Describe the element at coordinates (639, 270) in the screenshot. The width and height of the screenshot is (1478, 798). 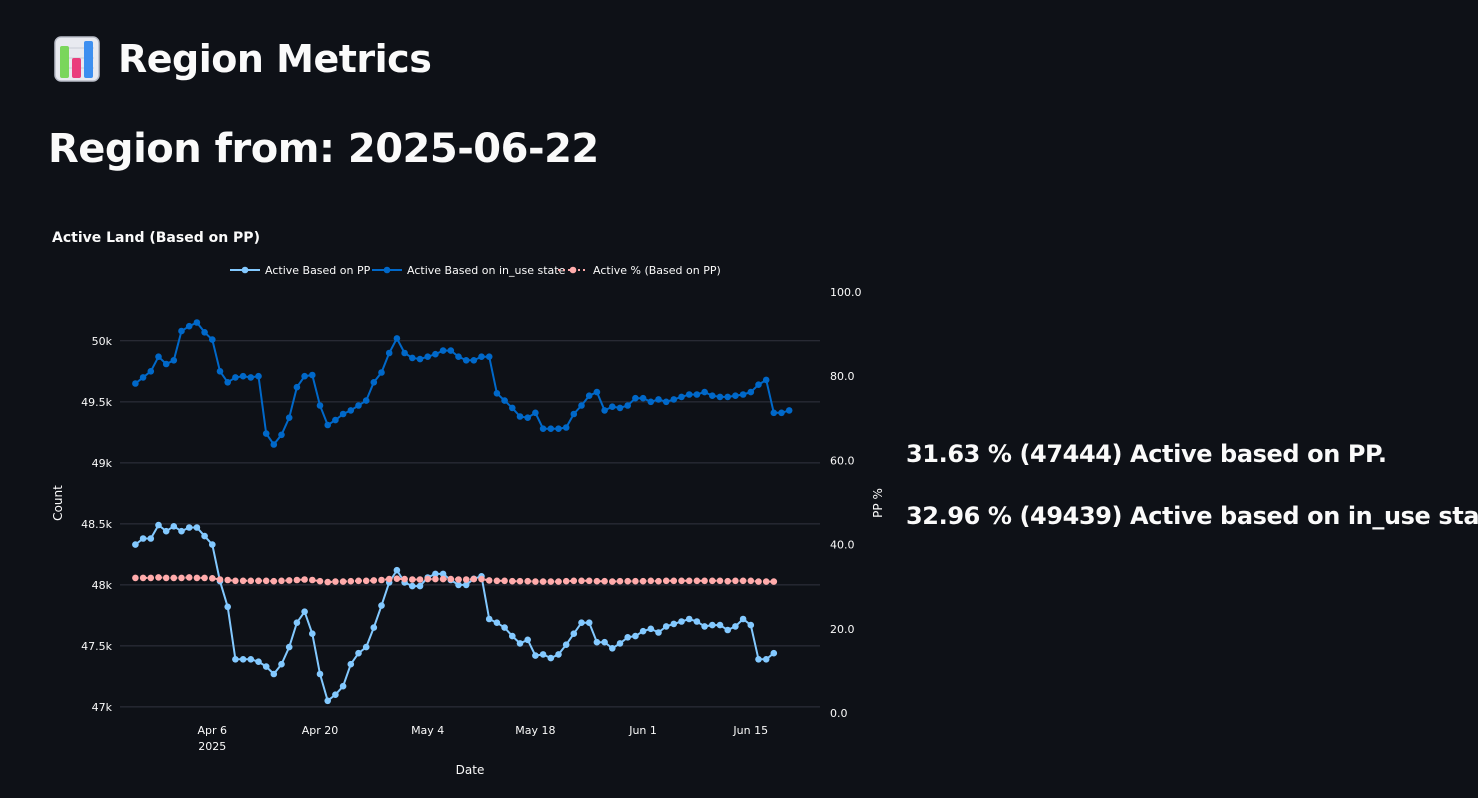
I see `legend-item: Active % (Based on PP)` at that location.